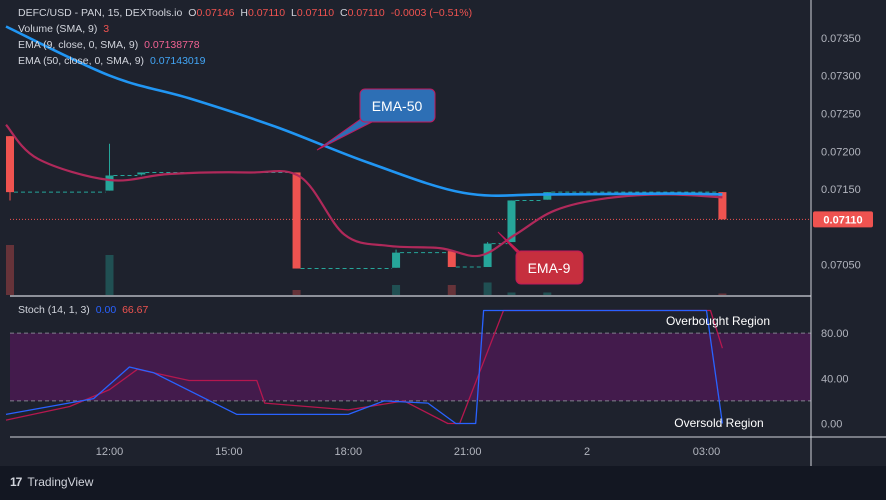 Image resolution: width=886 pixels, height=500 pixels. What do you see at coordinates (835, 334) in the screenshot?
I see `stoch-tick-label: 80.00` at bounding box center [835, 334].